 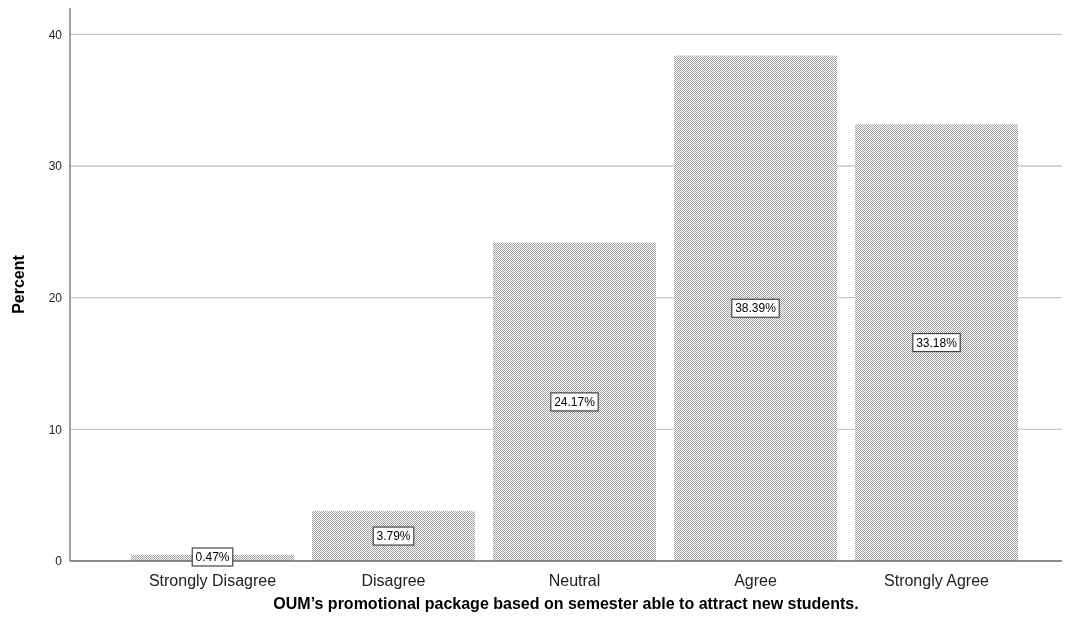 I want to click on x-tick-label: Neutral, so click(x=574, y=580).